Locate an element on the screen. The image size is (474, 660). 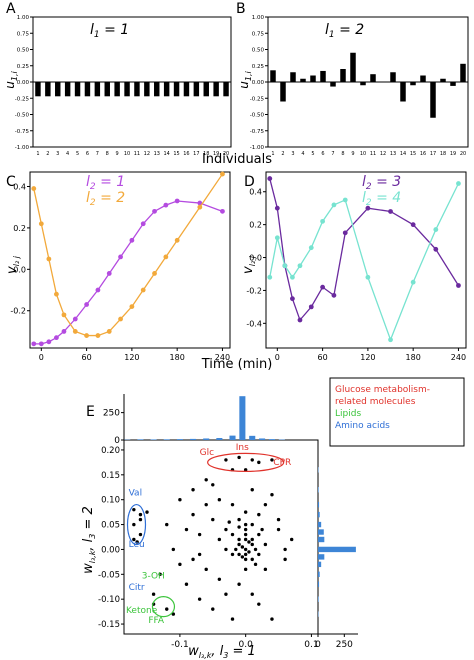
y-tick-label: -0.4 is located at coordinates (254, 323).